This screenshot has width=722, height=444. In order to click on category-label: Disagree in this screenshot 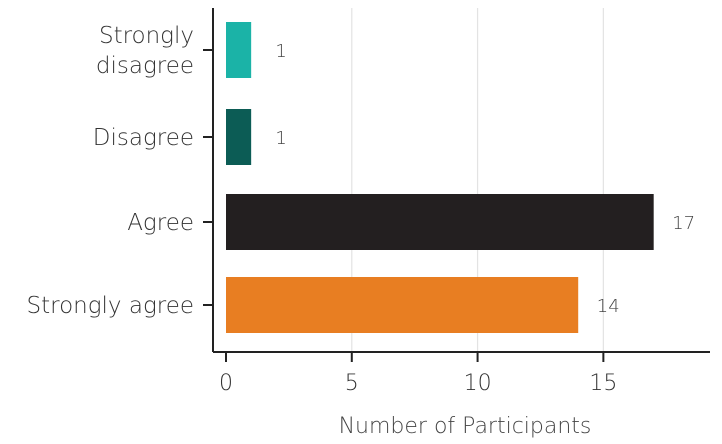, I will do `click(143, 138)`.